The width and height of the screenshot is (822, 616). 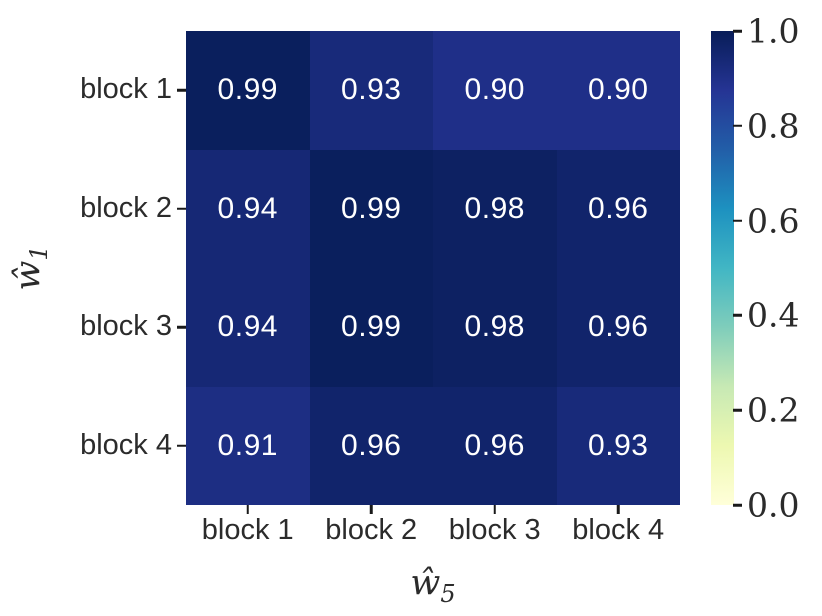 I want to click on heatmap-cell-r3c4: 0.96, so click(x=618, y=327).